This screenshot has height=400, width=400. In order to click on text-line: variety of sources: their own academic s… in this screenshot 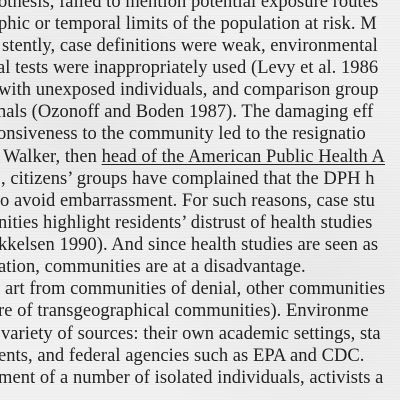, I will do `click(191, 334)`.